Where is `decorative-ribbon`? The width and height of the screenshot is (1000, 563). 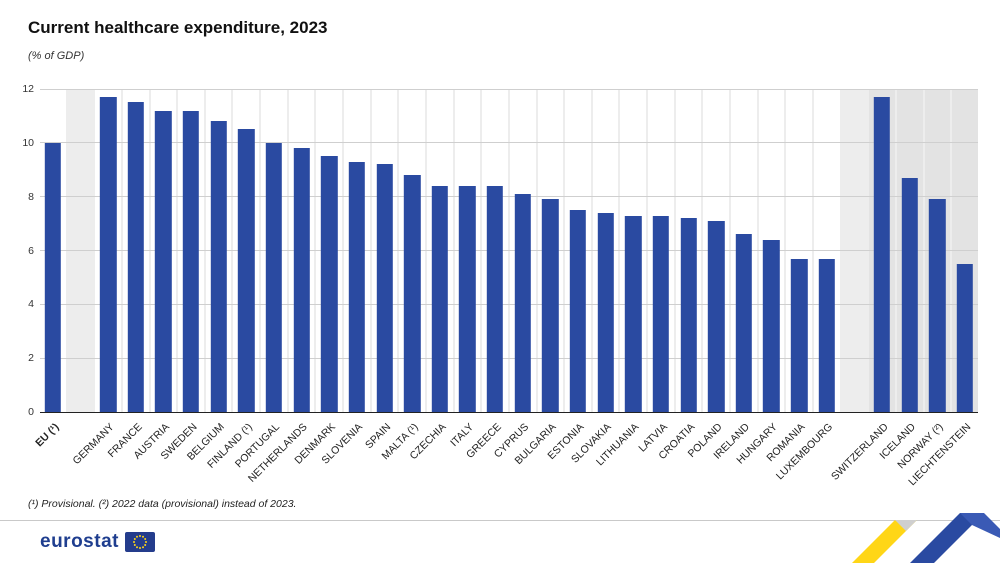 decorative-ribbon is located at coordinates (926, 538).